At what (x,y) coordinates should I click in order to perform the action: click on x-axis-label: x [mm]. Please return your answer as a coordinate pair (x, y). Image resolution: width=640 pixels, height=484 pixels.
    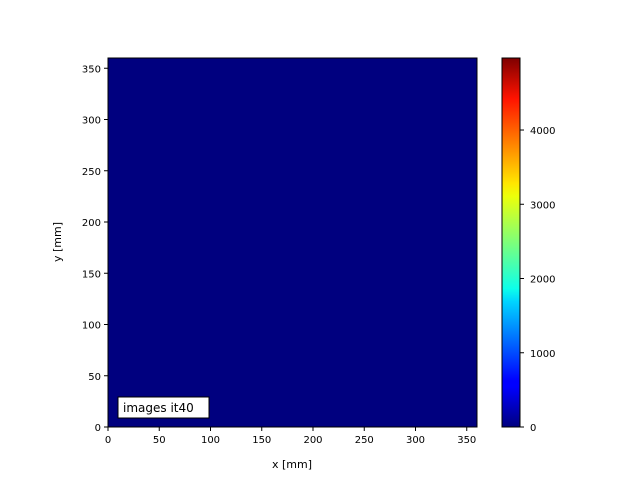
    Looking at the image, I should click on (292, 464).